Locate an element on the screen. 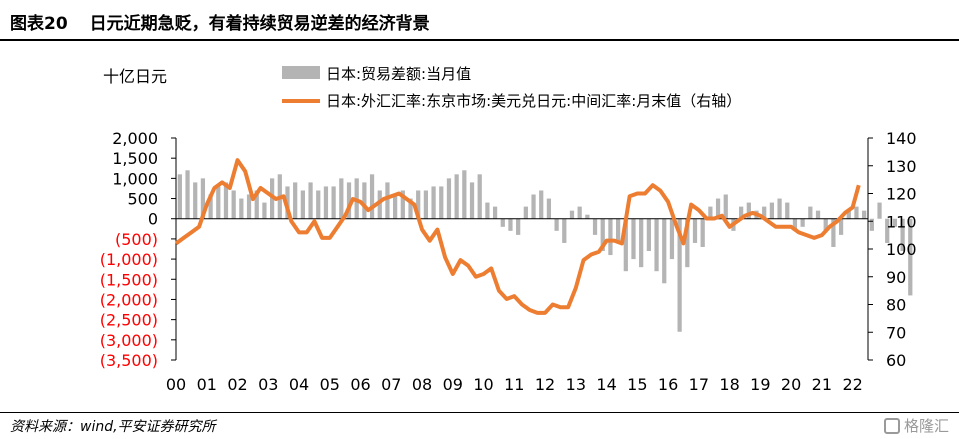 This screenshot has height=439, width=959. legend-label-bars: 日本:贸易差额:当月值 is located at coordinates (398, 74).